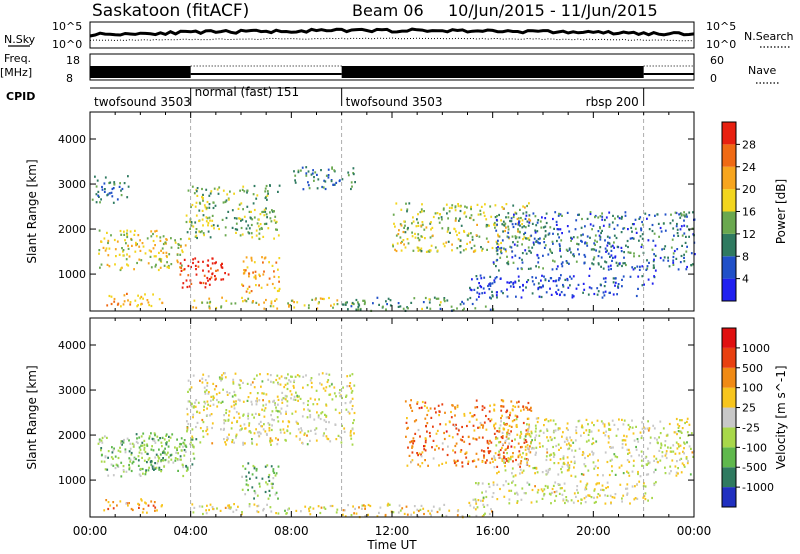  I want to click on x-tick-label: 20:00, so click(593, 531).